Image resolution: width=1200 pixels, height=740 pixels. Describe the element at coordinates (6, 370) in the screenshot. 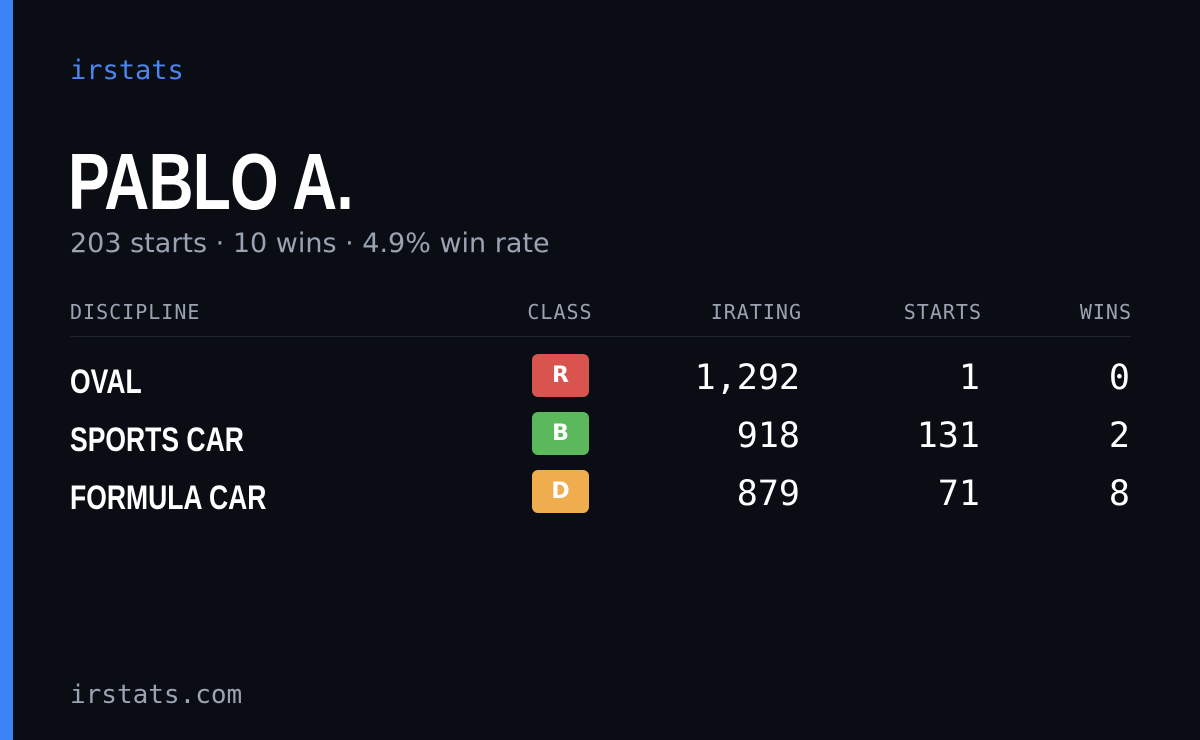

I see `accent-bar` at that location.